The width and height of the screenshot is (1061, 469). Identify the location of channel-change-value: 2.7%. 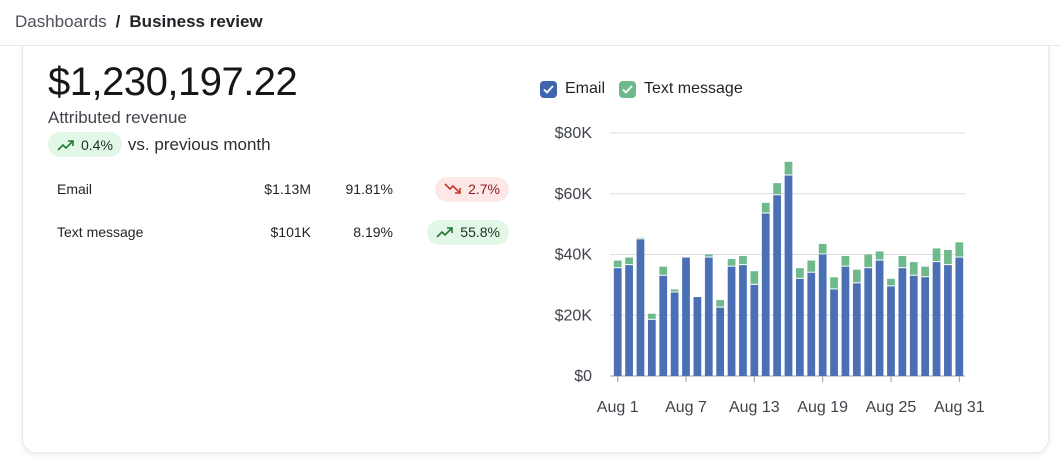
(484, 189).